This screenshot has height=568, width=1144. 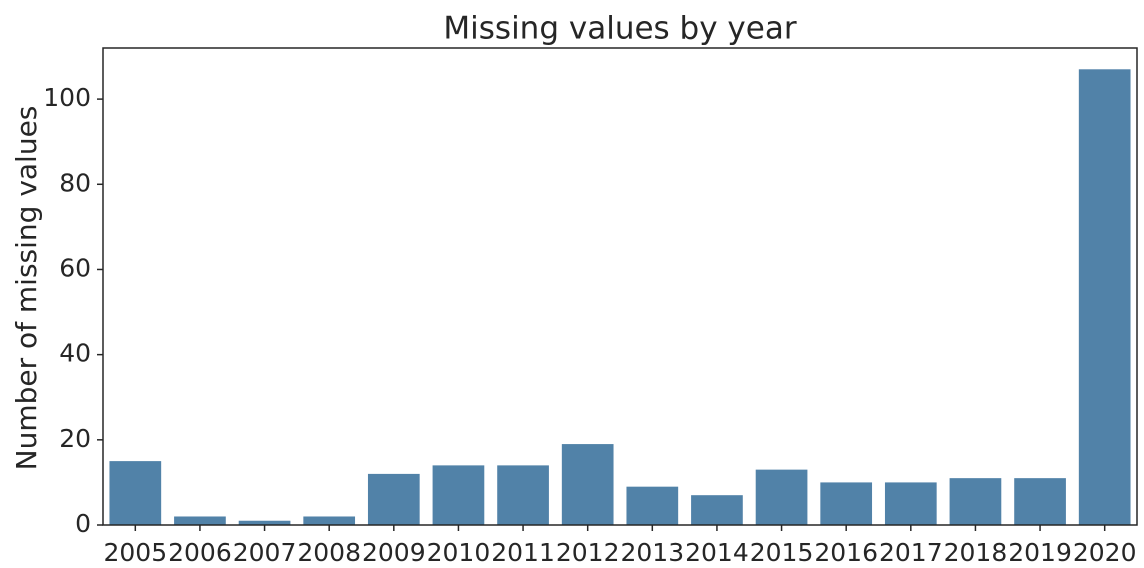 What do you see at coordinates (588, 552) in the screenshot?
I see `x-tick-label-2012: 2012` at bounding box center [588, 552].